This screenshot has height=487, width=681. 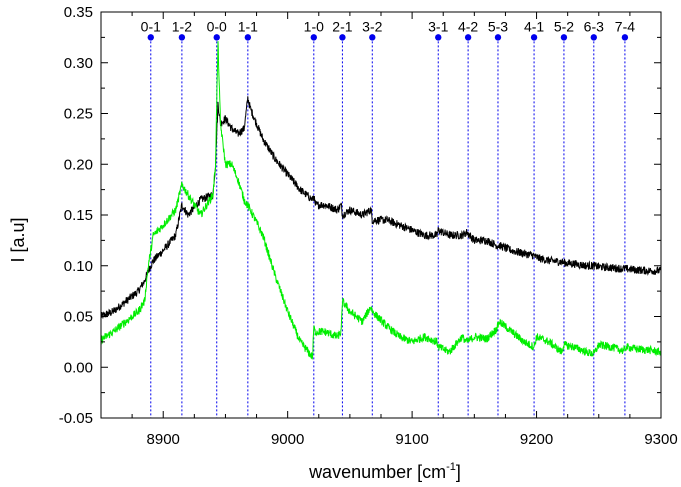 I want to click on marker-label: 5-2, so click(x=564, y=26).